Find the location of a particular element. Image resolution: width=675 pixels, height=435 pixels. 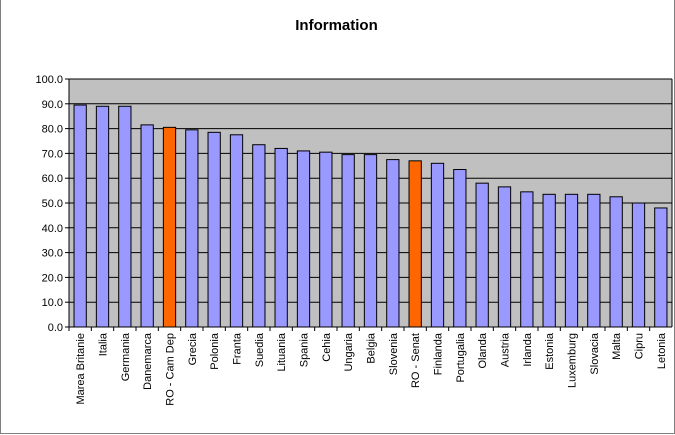

bar-germania is located at coordinates (125, 216).